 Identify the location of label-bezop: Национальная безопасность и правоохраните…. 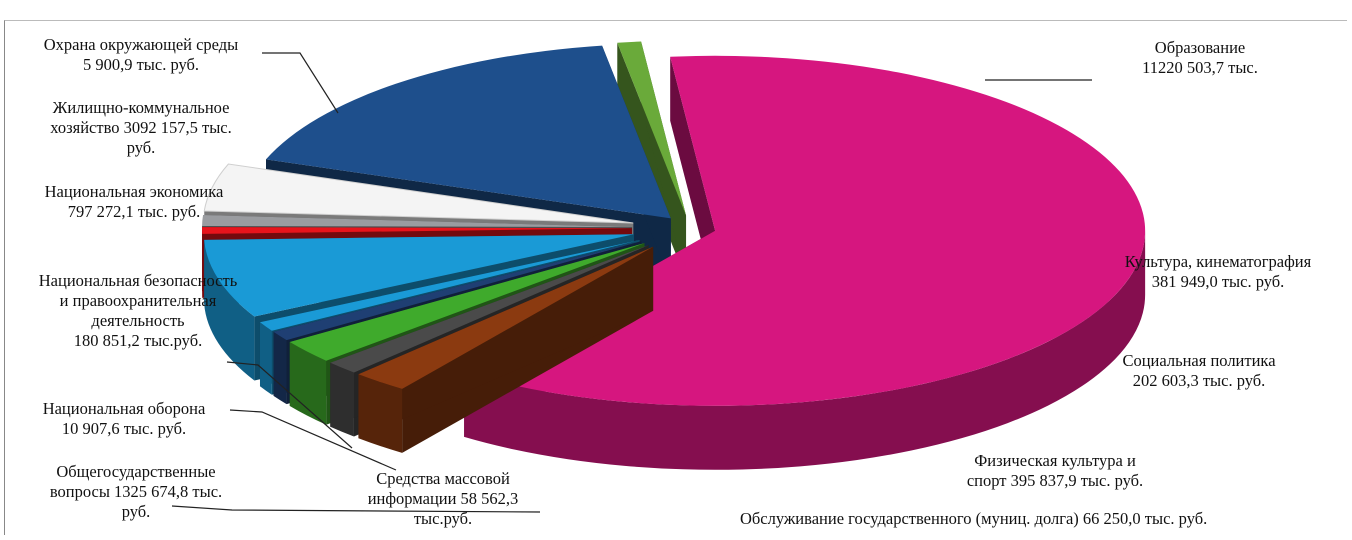
(138, 310).